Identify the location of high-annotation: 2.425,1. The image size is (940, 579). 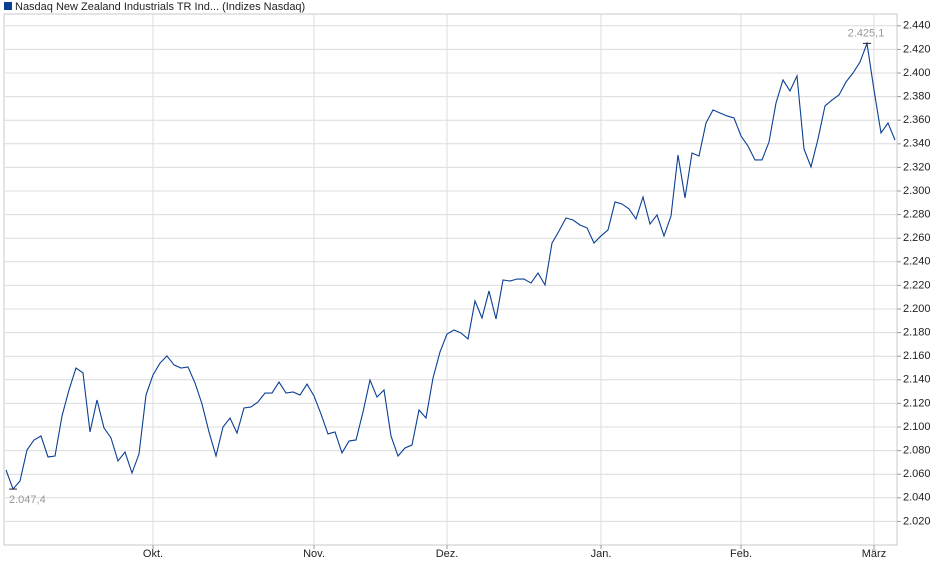
(866, 33).